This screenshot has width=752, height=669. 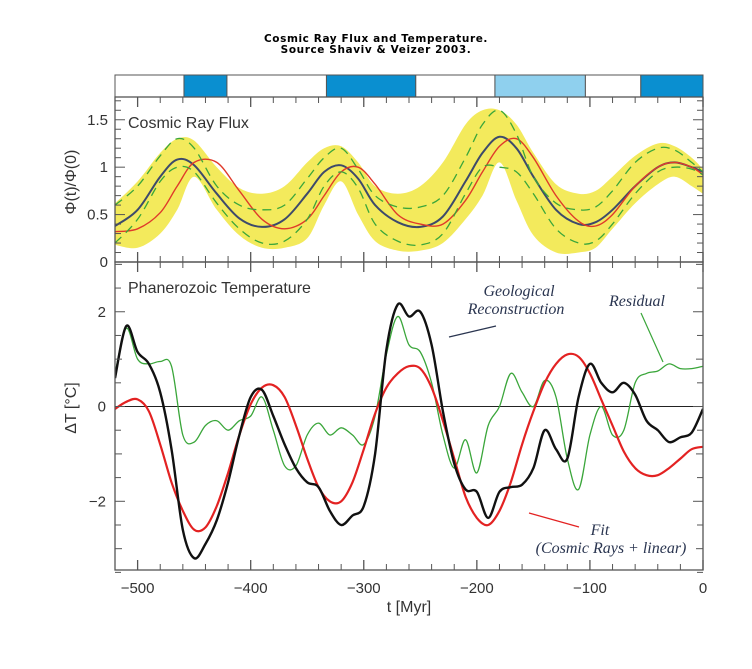 I want to click on x-axis-label: t [Myr], so click(x=409, y=607).